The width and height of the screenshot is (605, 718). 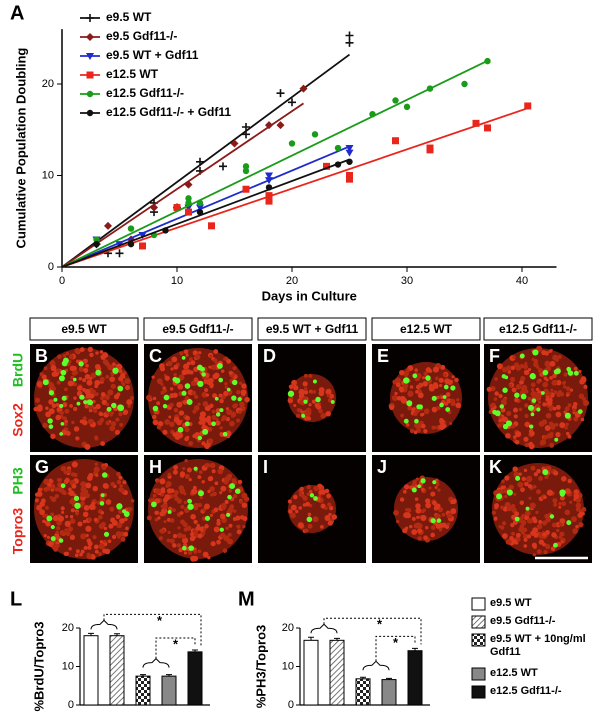 I want to click on legend-label: e12.5 WT, so click(x=514, y=673).